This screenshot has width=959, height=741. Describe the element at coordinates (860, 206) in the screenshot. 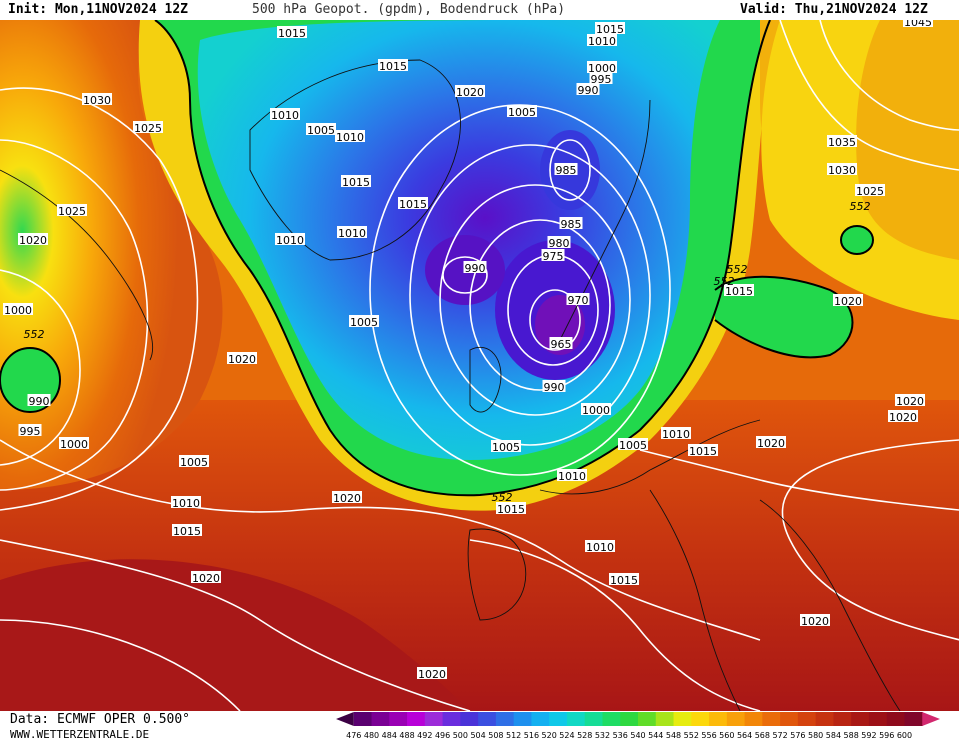

I see `contour-552-label: 552` at that location.